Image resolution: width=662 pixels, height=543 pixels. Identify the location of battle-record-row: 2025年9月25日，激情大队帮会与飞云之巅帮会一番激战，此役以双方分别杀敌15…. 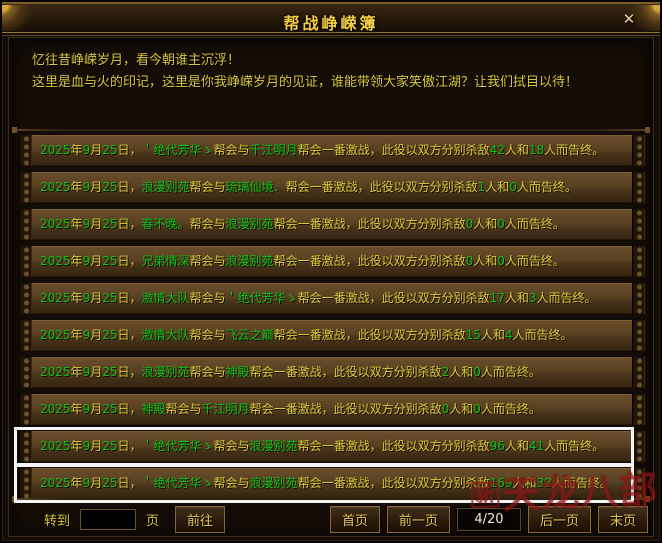
(332, 335).